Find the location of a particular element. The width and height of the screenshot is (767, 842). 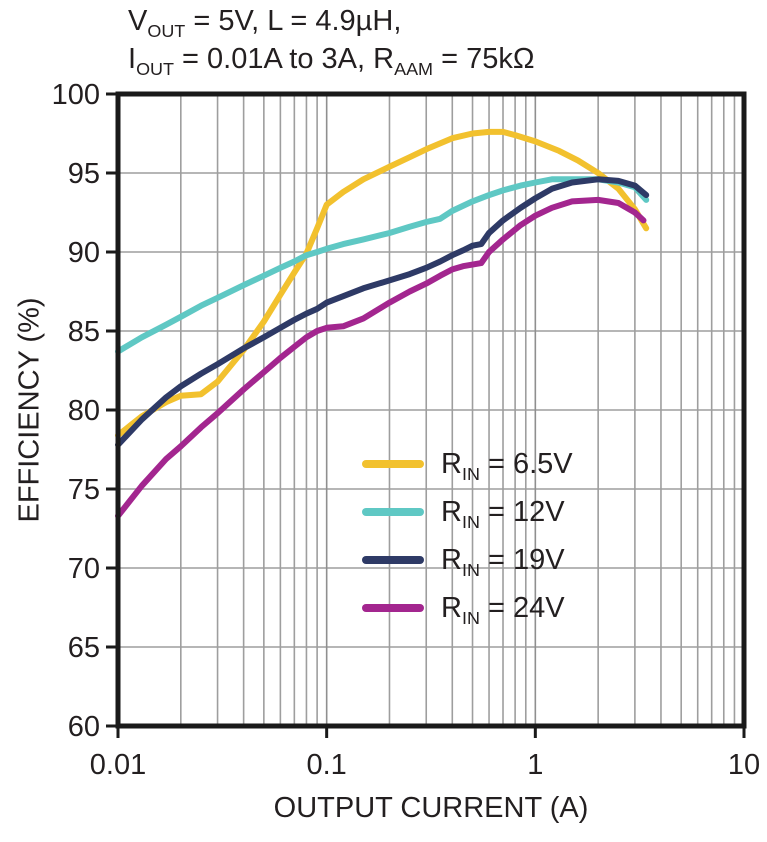

legend-item: RIN = 19V is located at coordinates (467, 560).